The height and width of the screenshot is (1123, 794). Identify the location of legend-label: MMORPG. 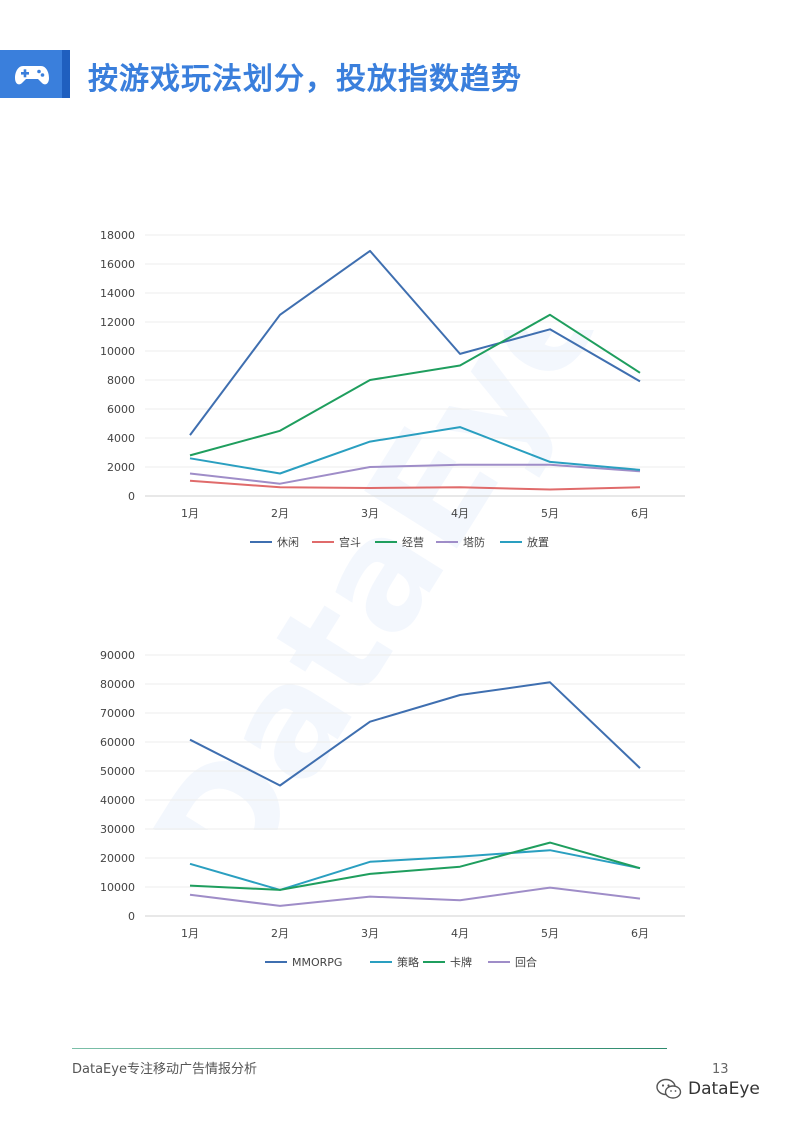
(317, 962).